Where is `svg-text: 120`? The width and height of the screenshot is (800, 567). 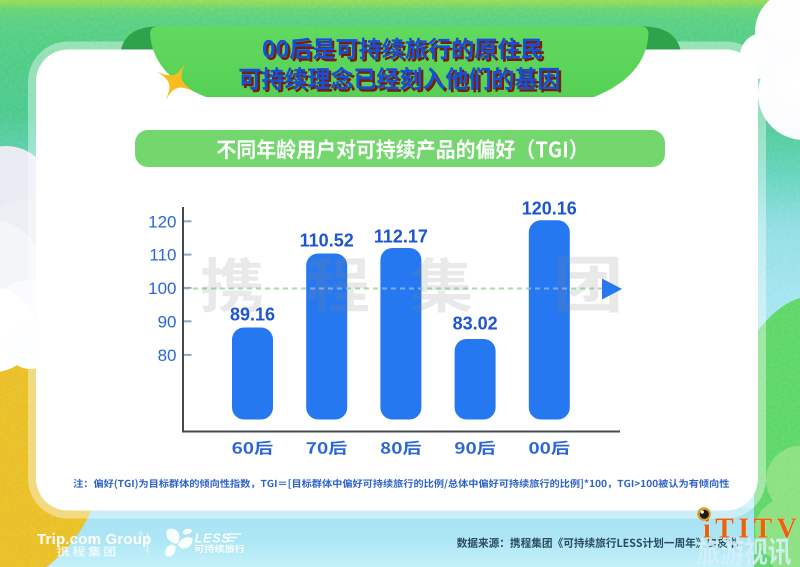
svg-text: 120 is located at coordinates (162, 221).